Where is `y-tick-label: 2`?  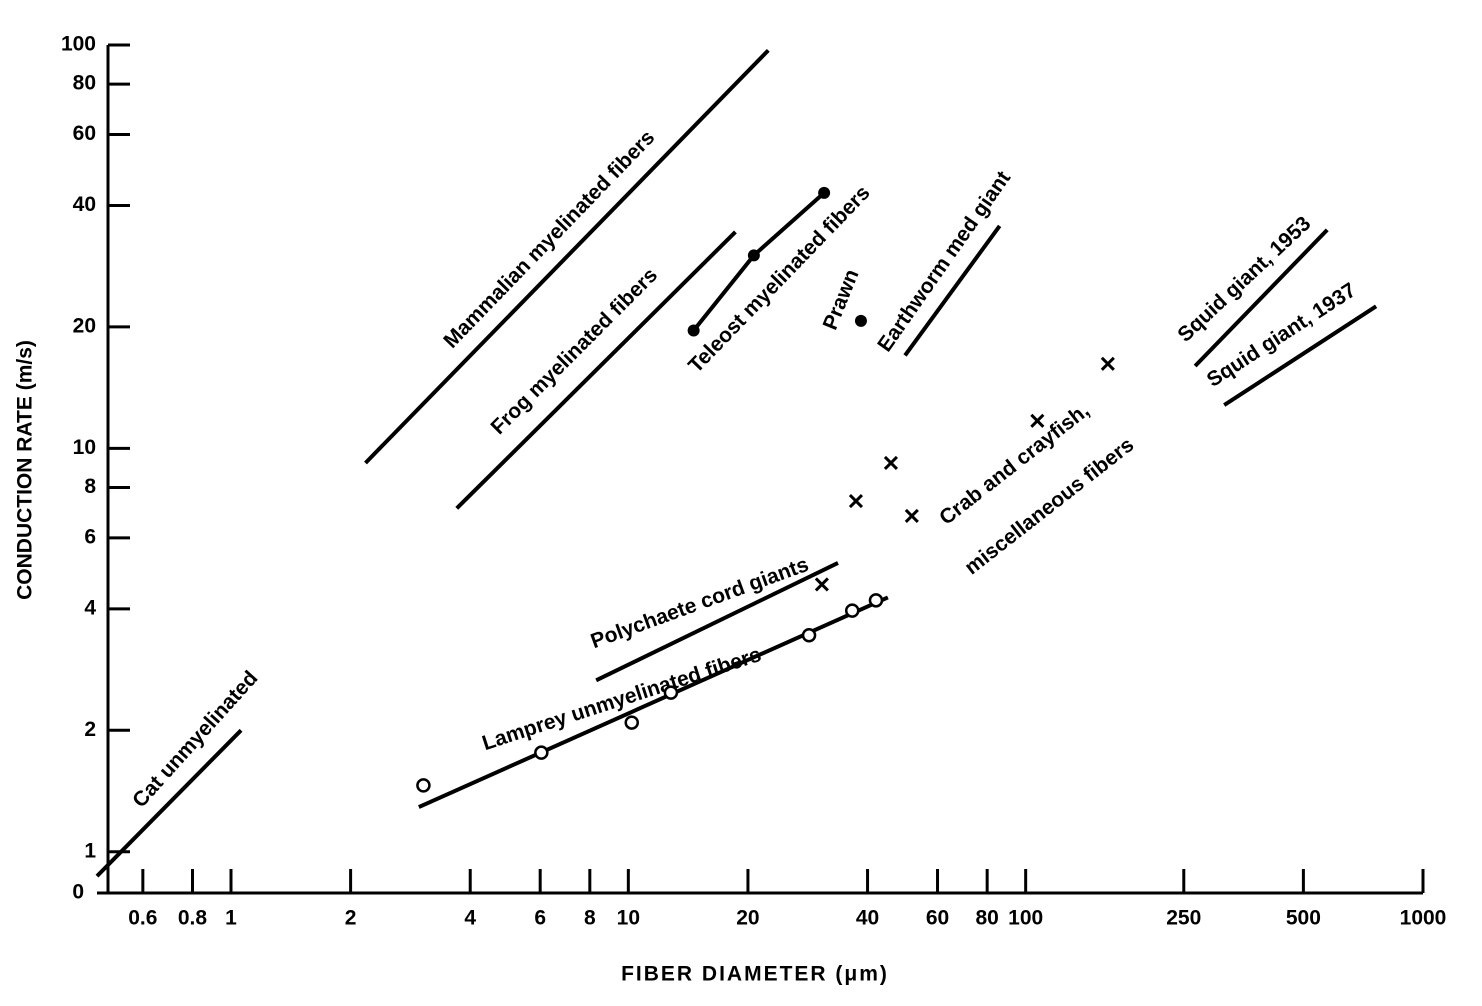 y-tick-label: 2 is located at coordinates (90, 729).